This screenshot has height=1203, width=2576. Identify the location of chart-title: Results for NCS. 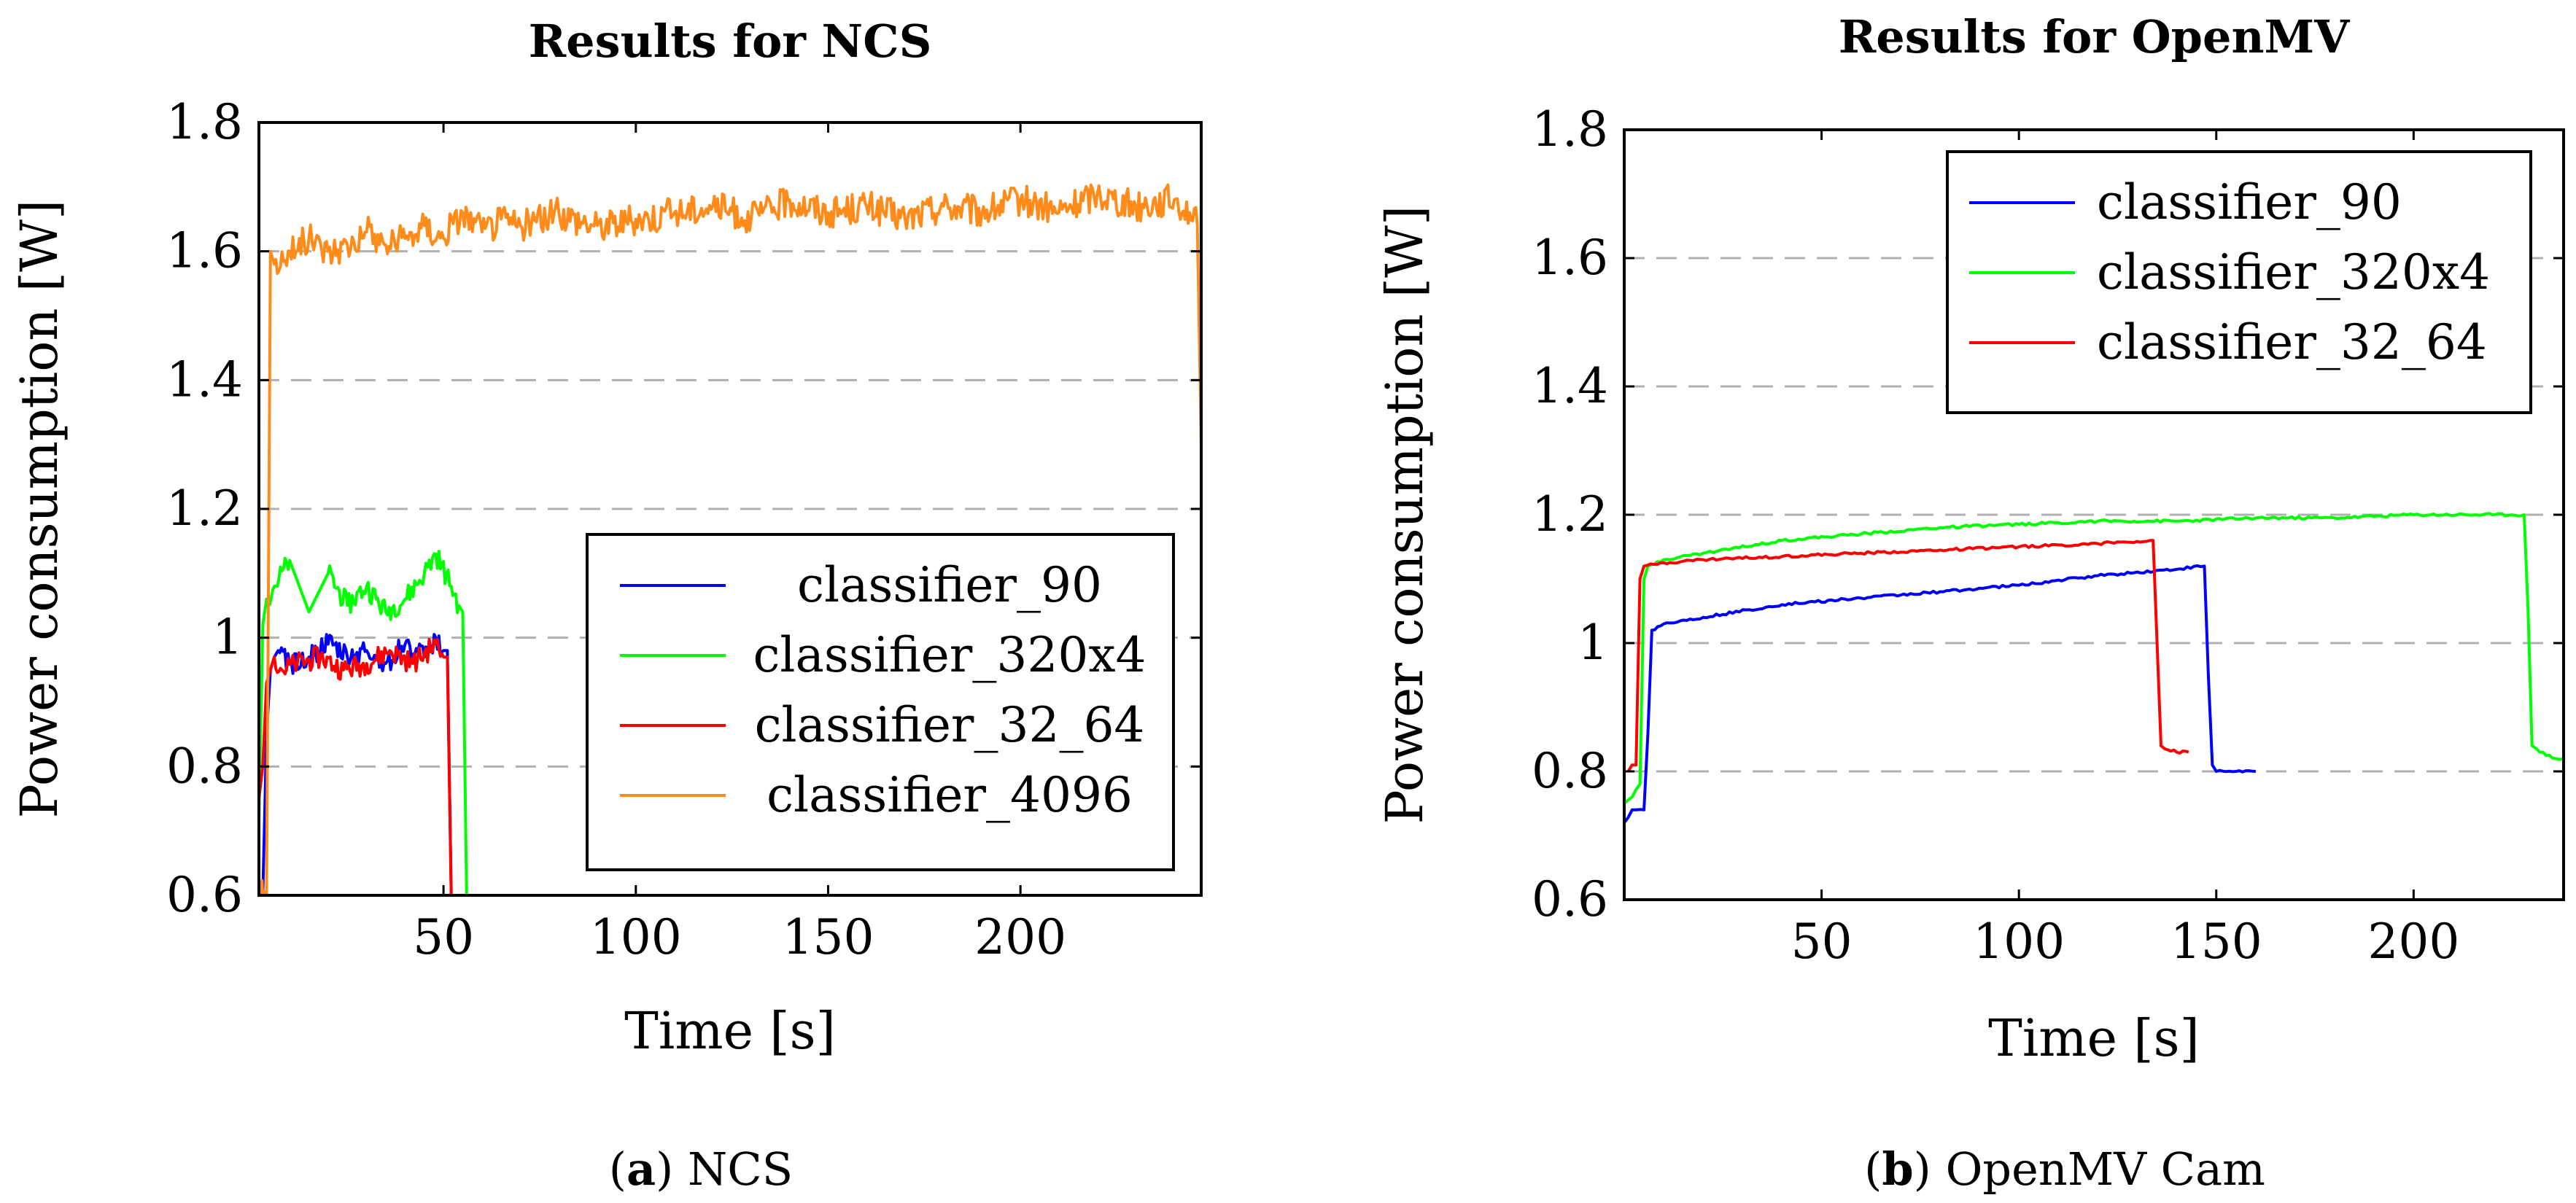
(731, 41).